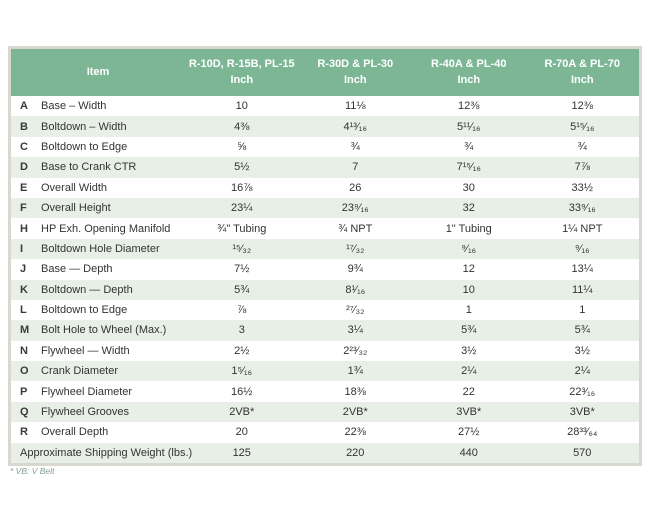  Describe the element at coordinates (24, 187) in the screenshot. I see `row-letter: E` at that location.